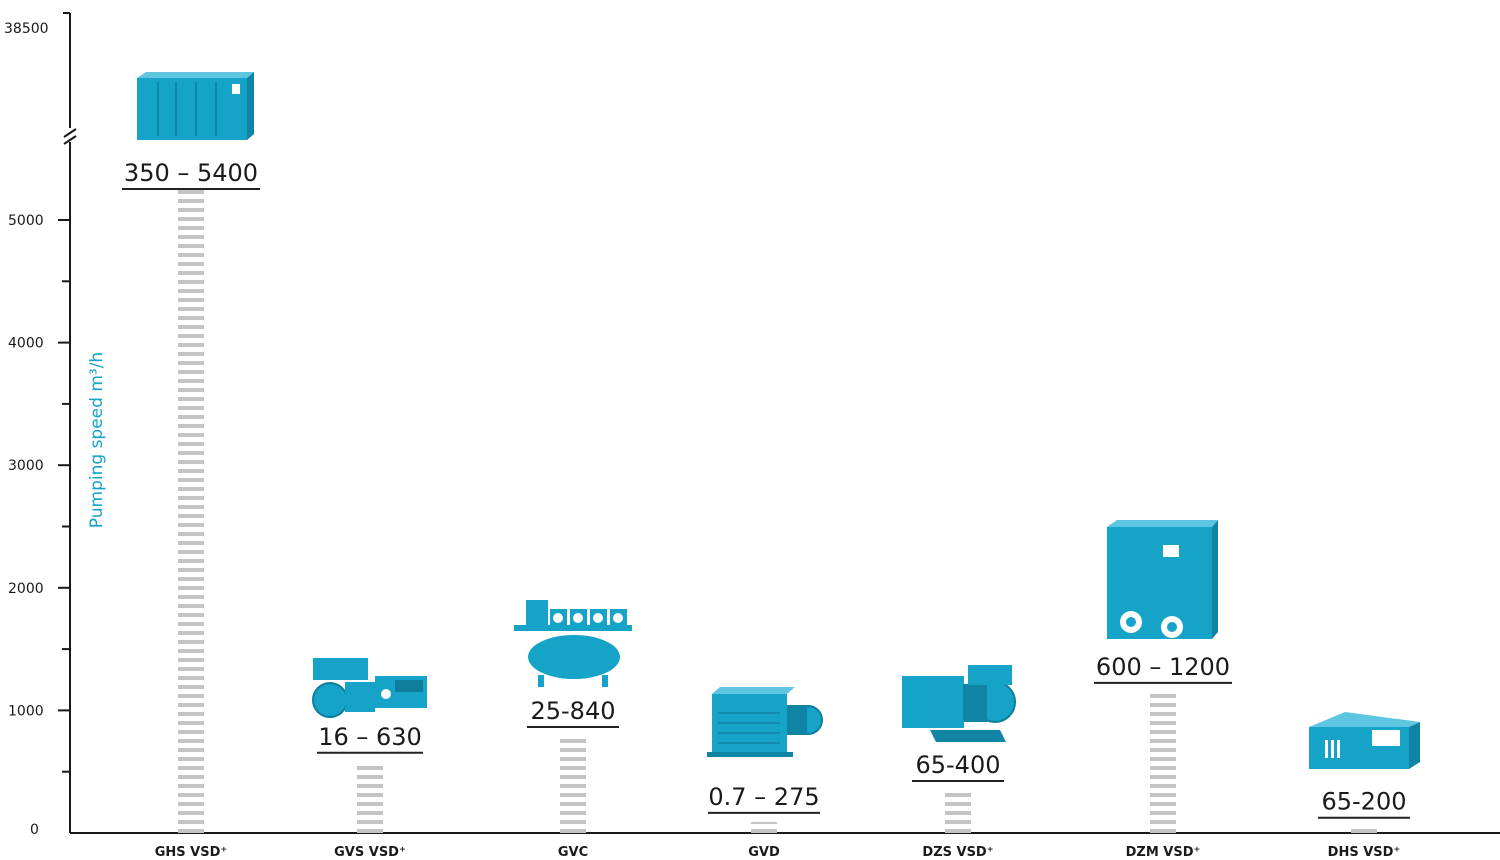  I want to click on range-label-text: 600 – 1200, so click(1163, 667).